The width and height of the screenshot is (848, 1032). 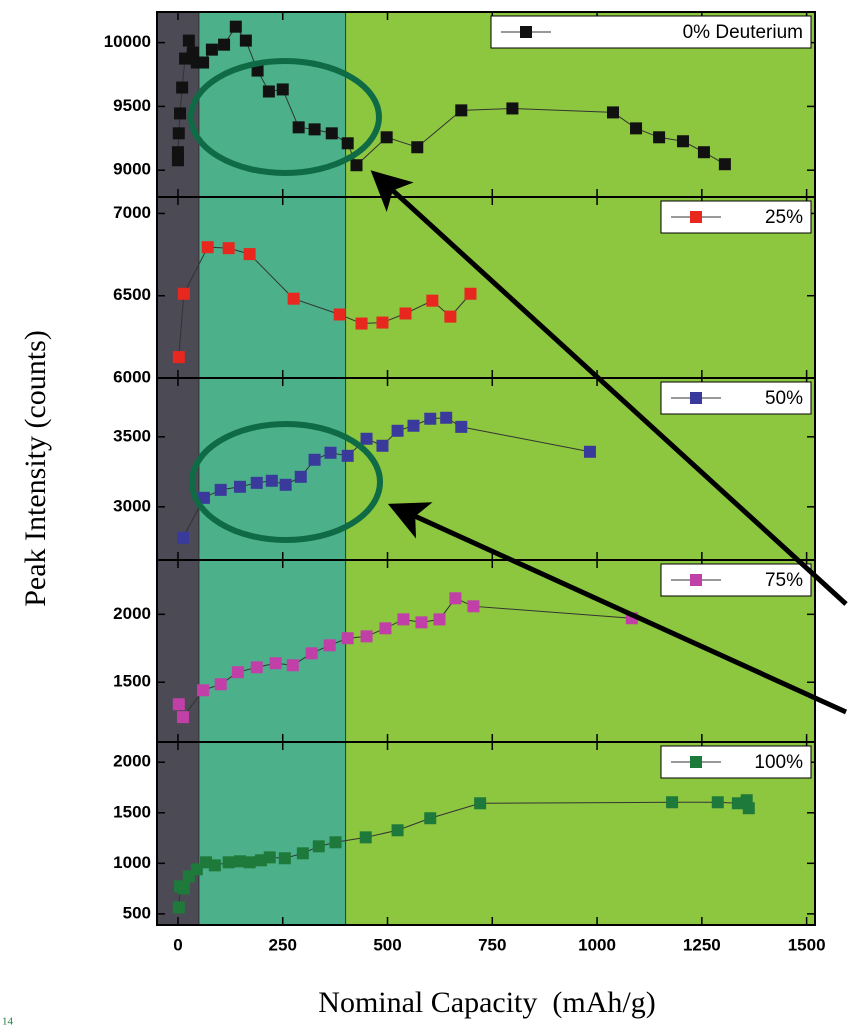 What do you see at coordinates (132, 435) in the screenshot?
I see `y-tick-label: 3500` at bounding box center [132, 435].